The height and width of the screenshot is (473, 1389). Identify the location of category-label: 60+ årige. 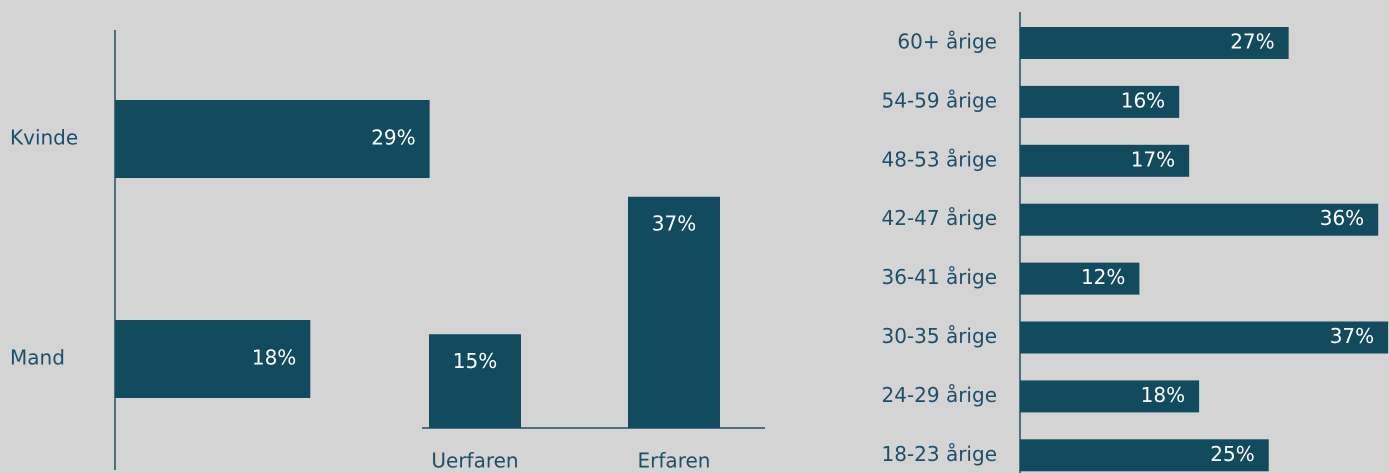
(947, 42).